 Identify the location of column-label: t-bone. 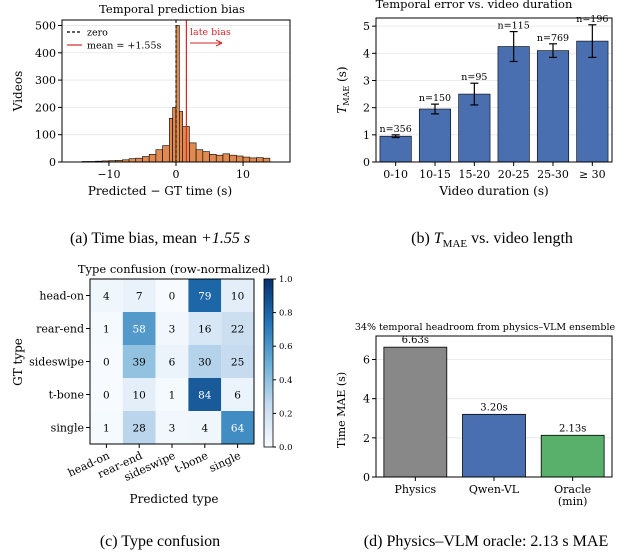
(191, 462).